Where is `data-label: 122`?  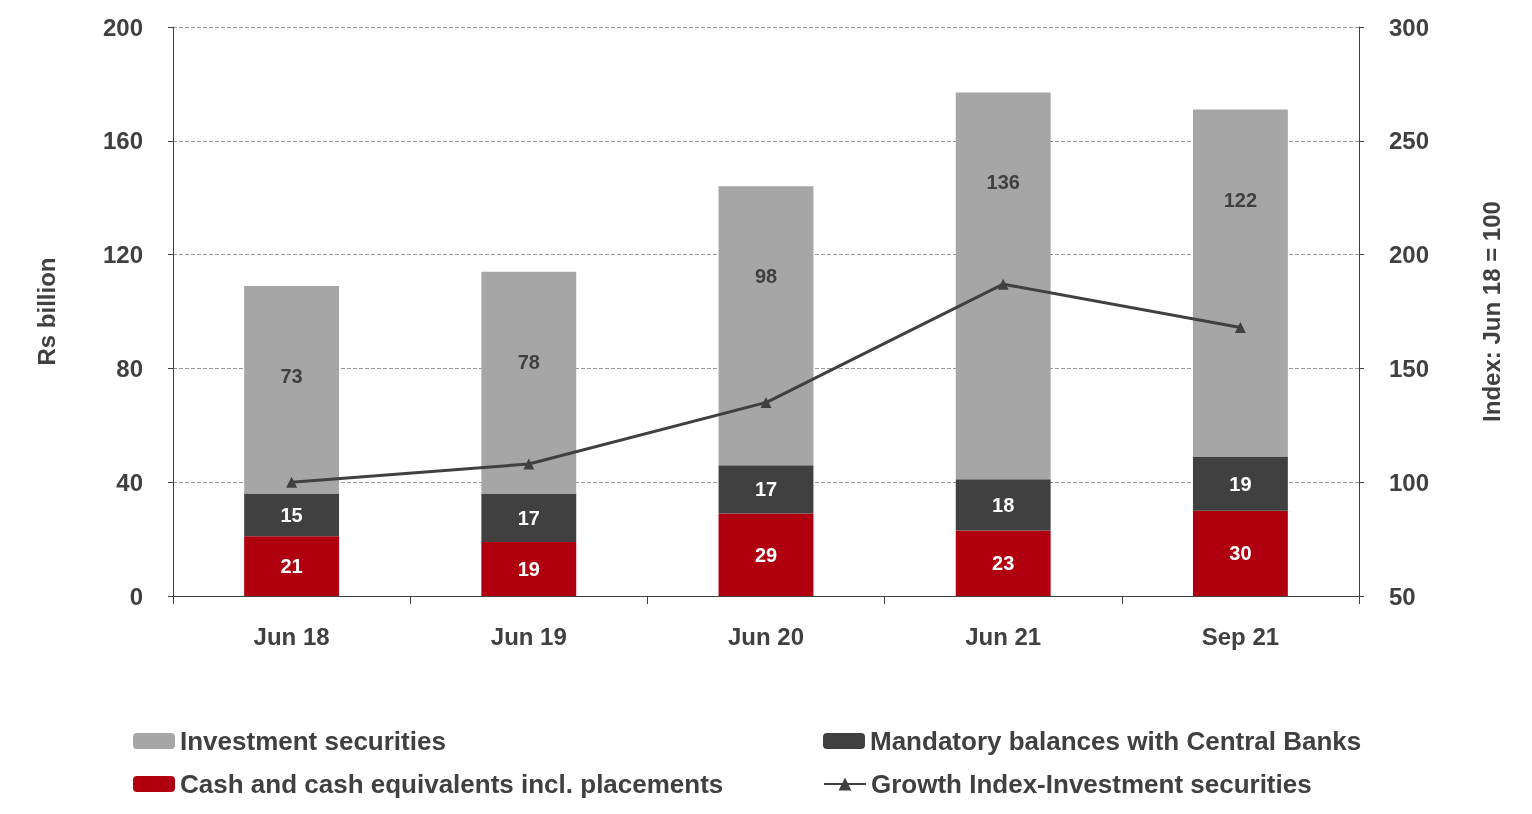 data-label: 122 is located at coordinates (1240, 199).